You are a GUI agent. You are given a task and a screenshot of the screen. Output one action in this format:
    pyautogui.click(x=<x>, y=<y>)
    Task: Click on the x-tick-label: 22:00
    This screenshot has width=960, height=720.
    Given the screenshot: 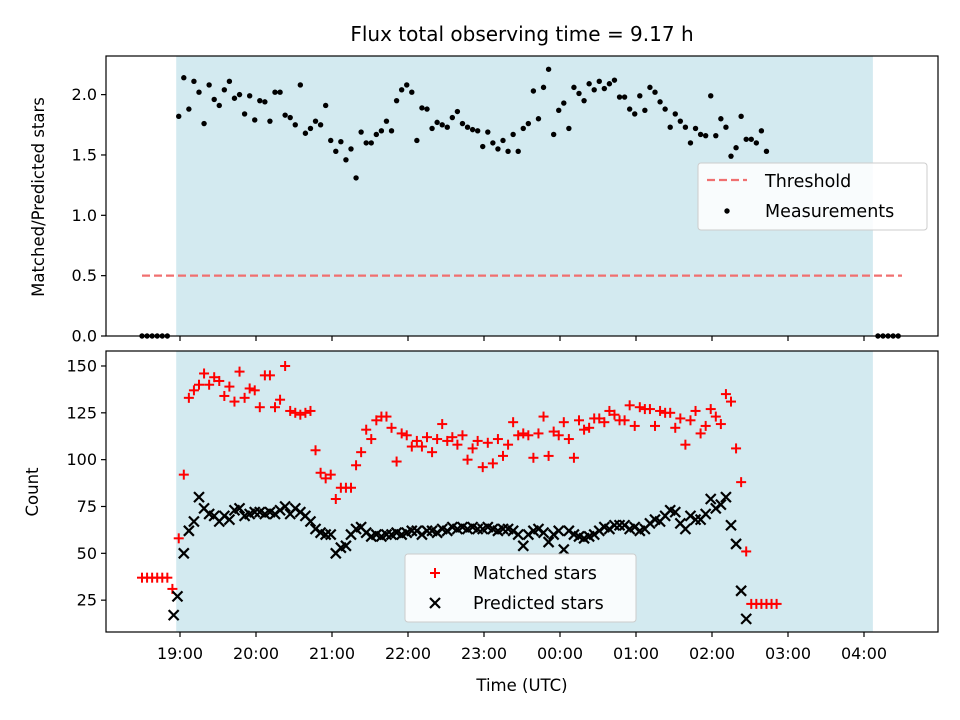 What is the action you would take?
    pyautogui.click(x=408, y=653)
    